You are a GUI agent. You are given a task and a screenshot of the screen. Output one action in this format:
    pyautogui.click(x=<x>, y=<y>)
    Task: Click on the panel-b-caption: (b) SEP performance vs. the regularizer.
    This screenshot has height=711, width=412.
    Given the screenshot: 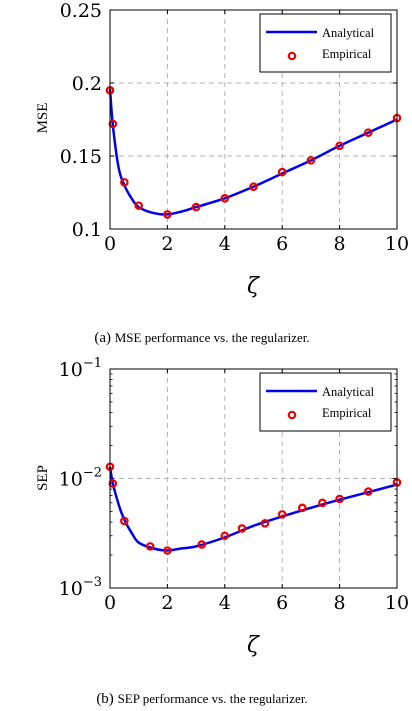 What is the action you would take?
    pyautogui.click(x=201, y=699)
    